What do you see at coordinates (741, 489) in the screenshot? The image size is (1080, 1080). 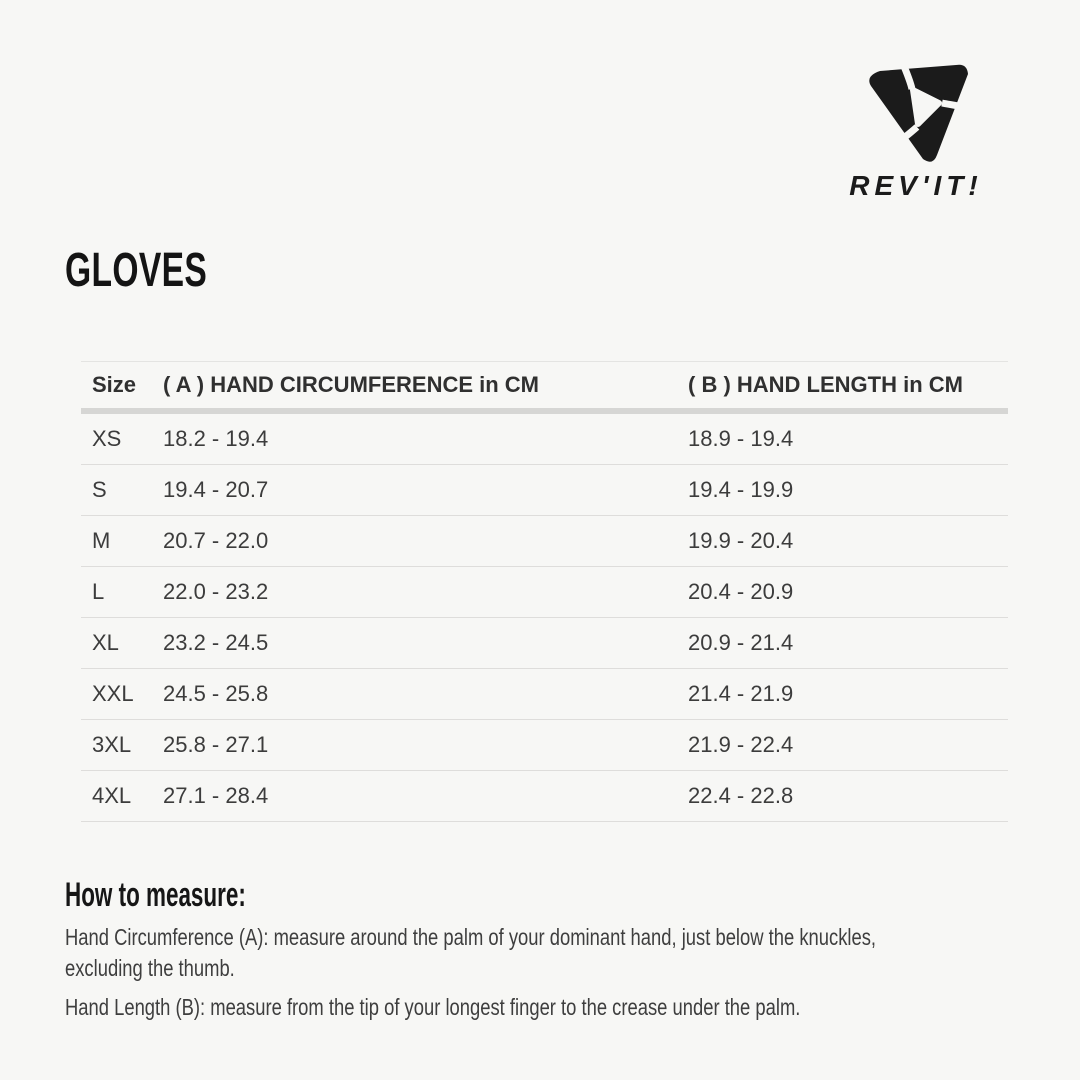 I see `hand-length-cell: 19.4 - 19.9` at bounding box center [741, 489].